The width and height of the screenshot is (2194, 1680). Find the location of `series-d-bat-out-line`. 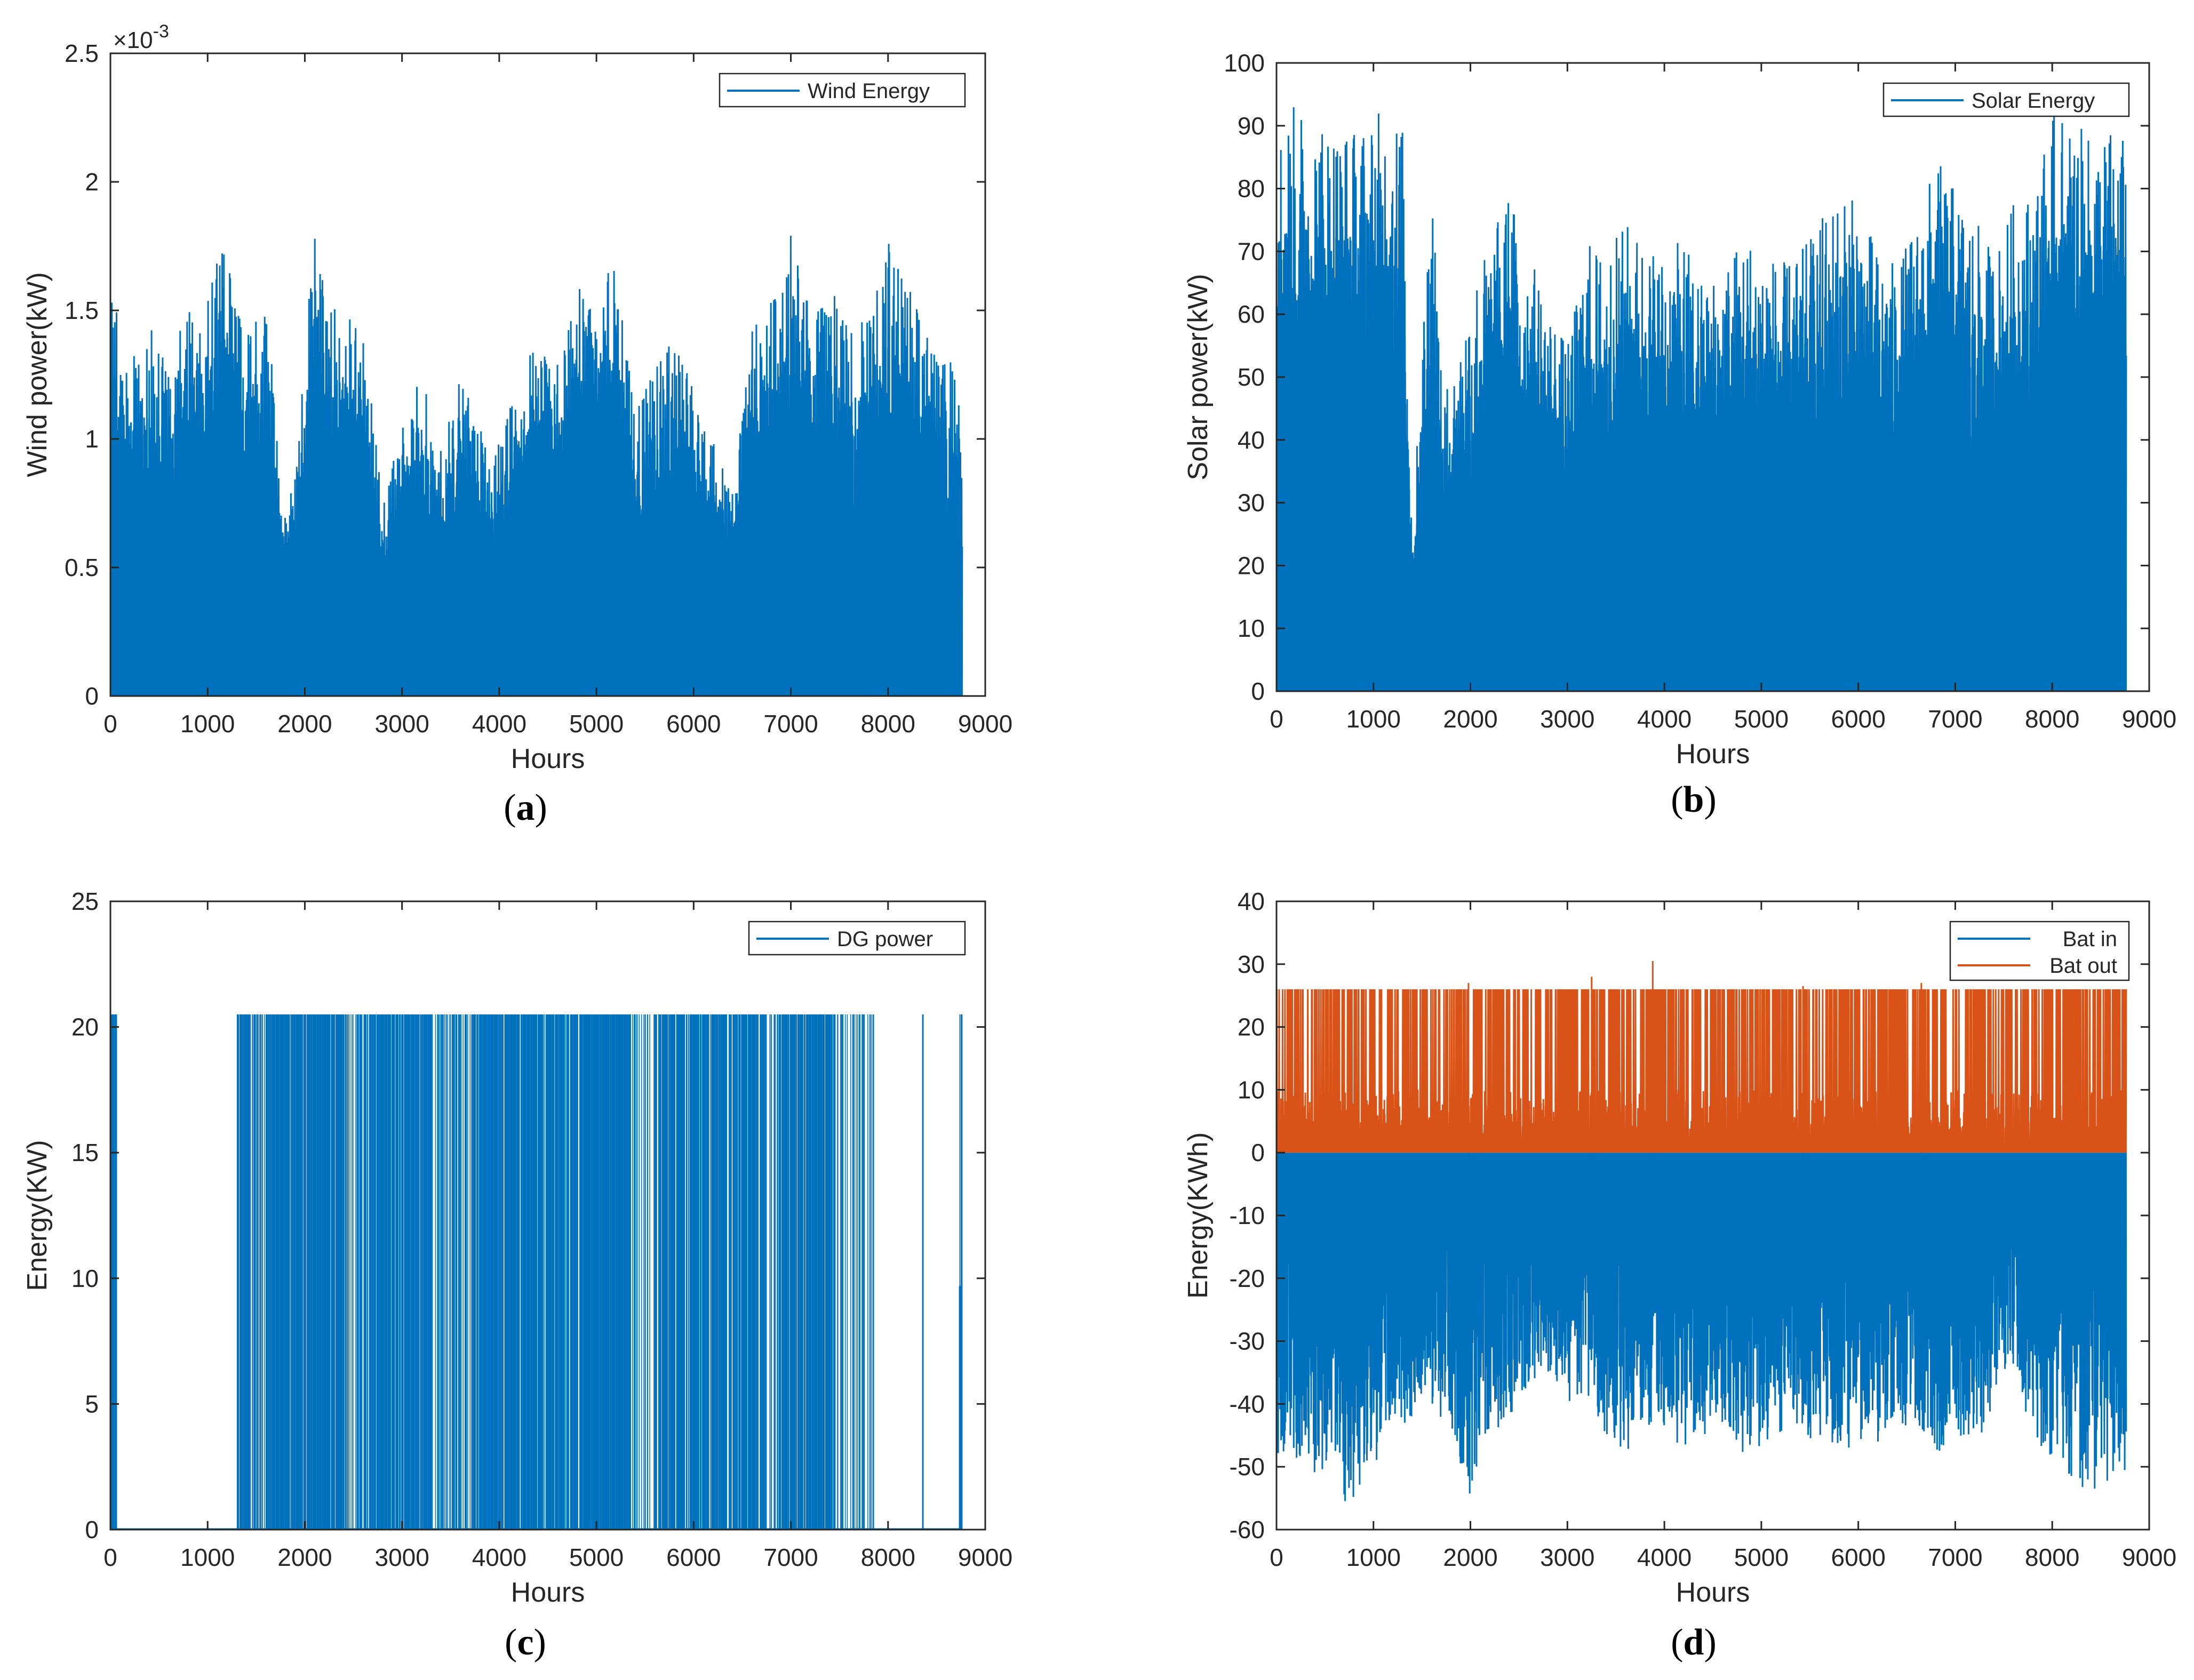

series-d-bat-out-line is located at coordinates (1701, 1071).